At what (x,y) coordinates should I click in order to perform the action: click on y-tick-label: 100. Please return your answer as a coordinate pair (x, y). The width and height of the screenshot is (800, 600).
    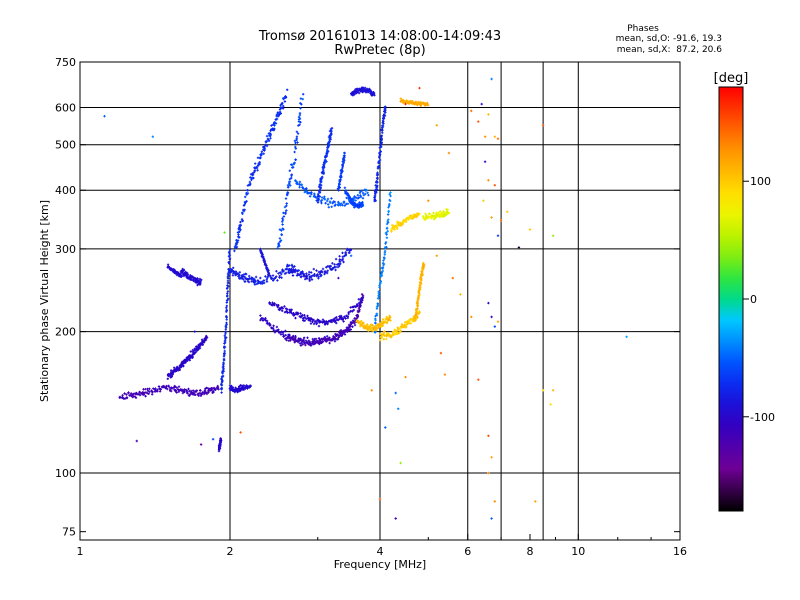
    Looking at the image, I should click on (65, 473).